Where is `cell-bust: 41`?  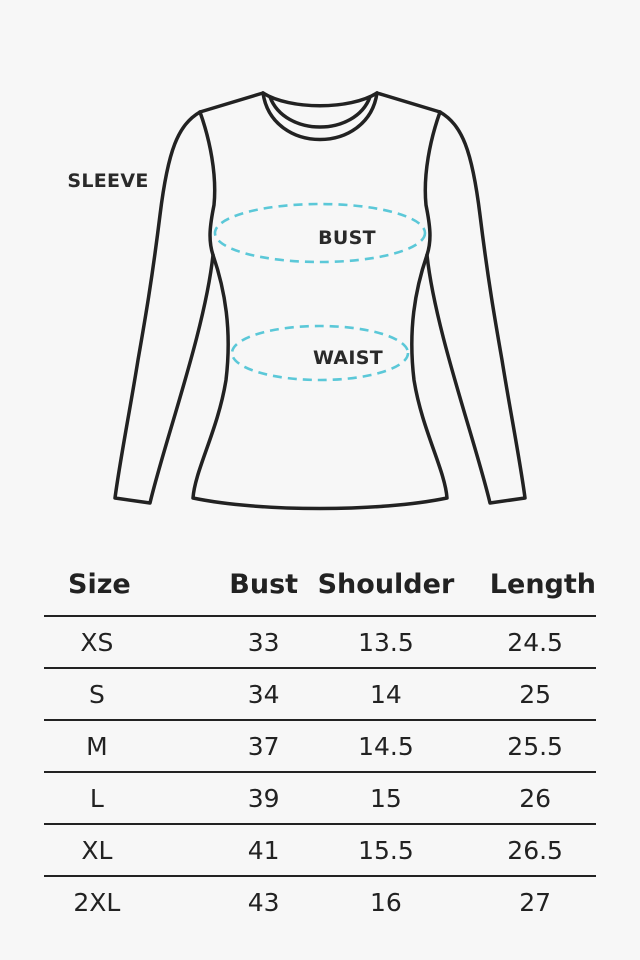 cell-bust: 41 is located at coordinates (233, 849).